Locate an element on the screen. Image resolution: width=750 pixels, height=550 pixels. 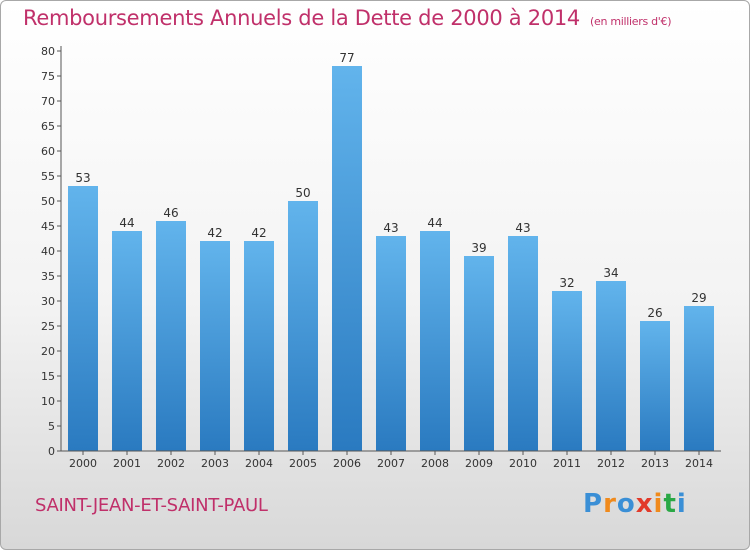
x-tick-label-2010: 2010 is located at coordinates (523, 463).